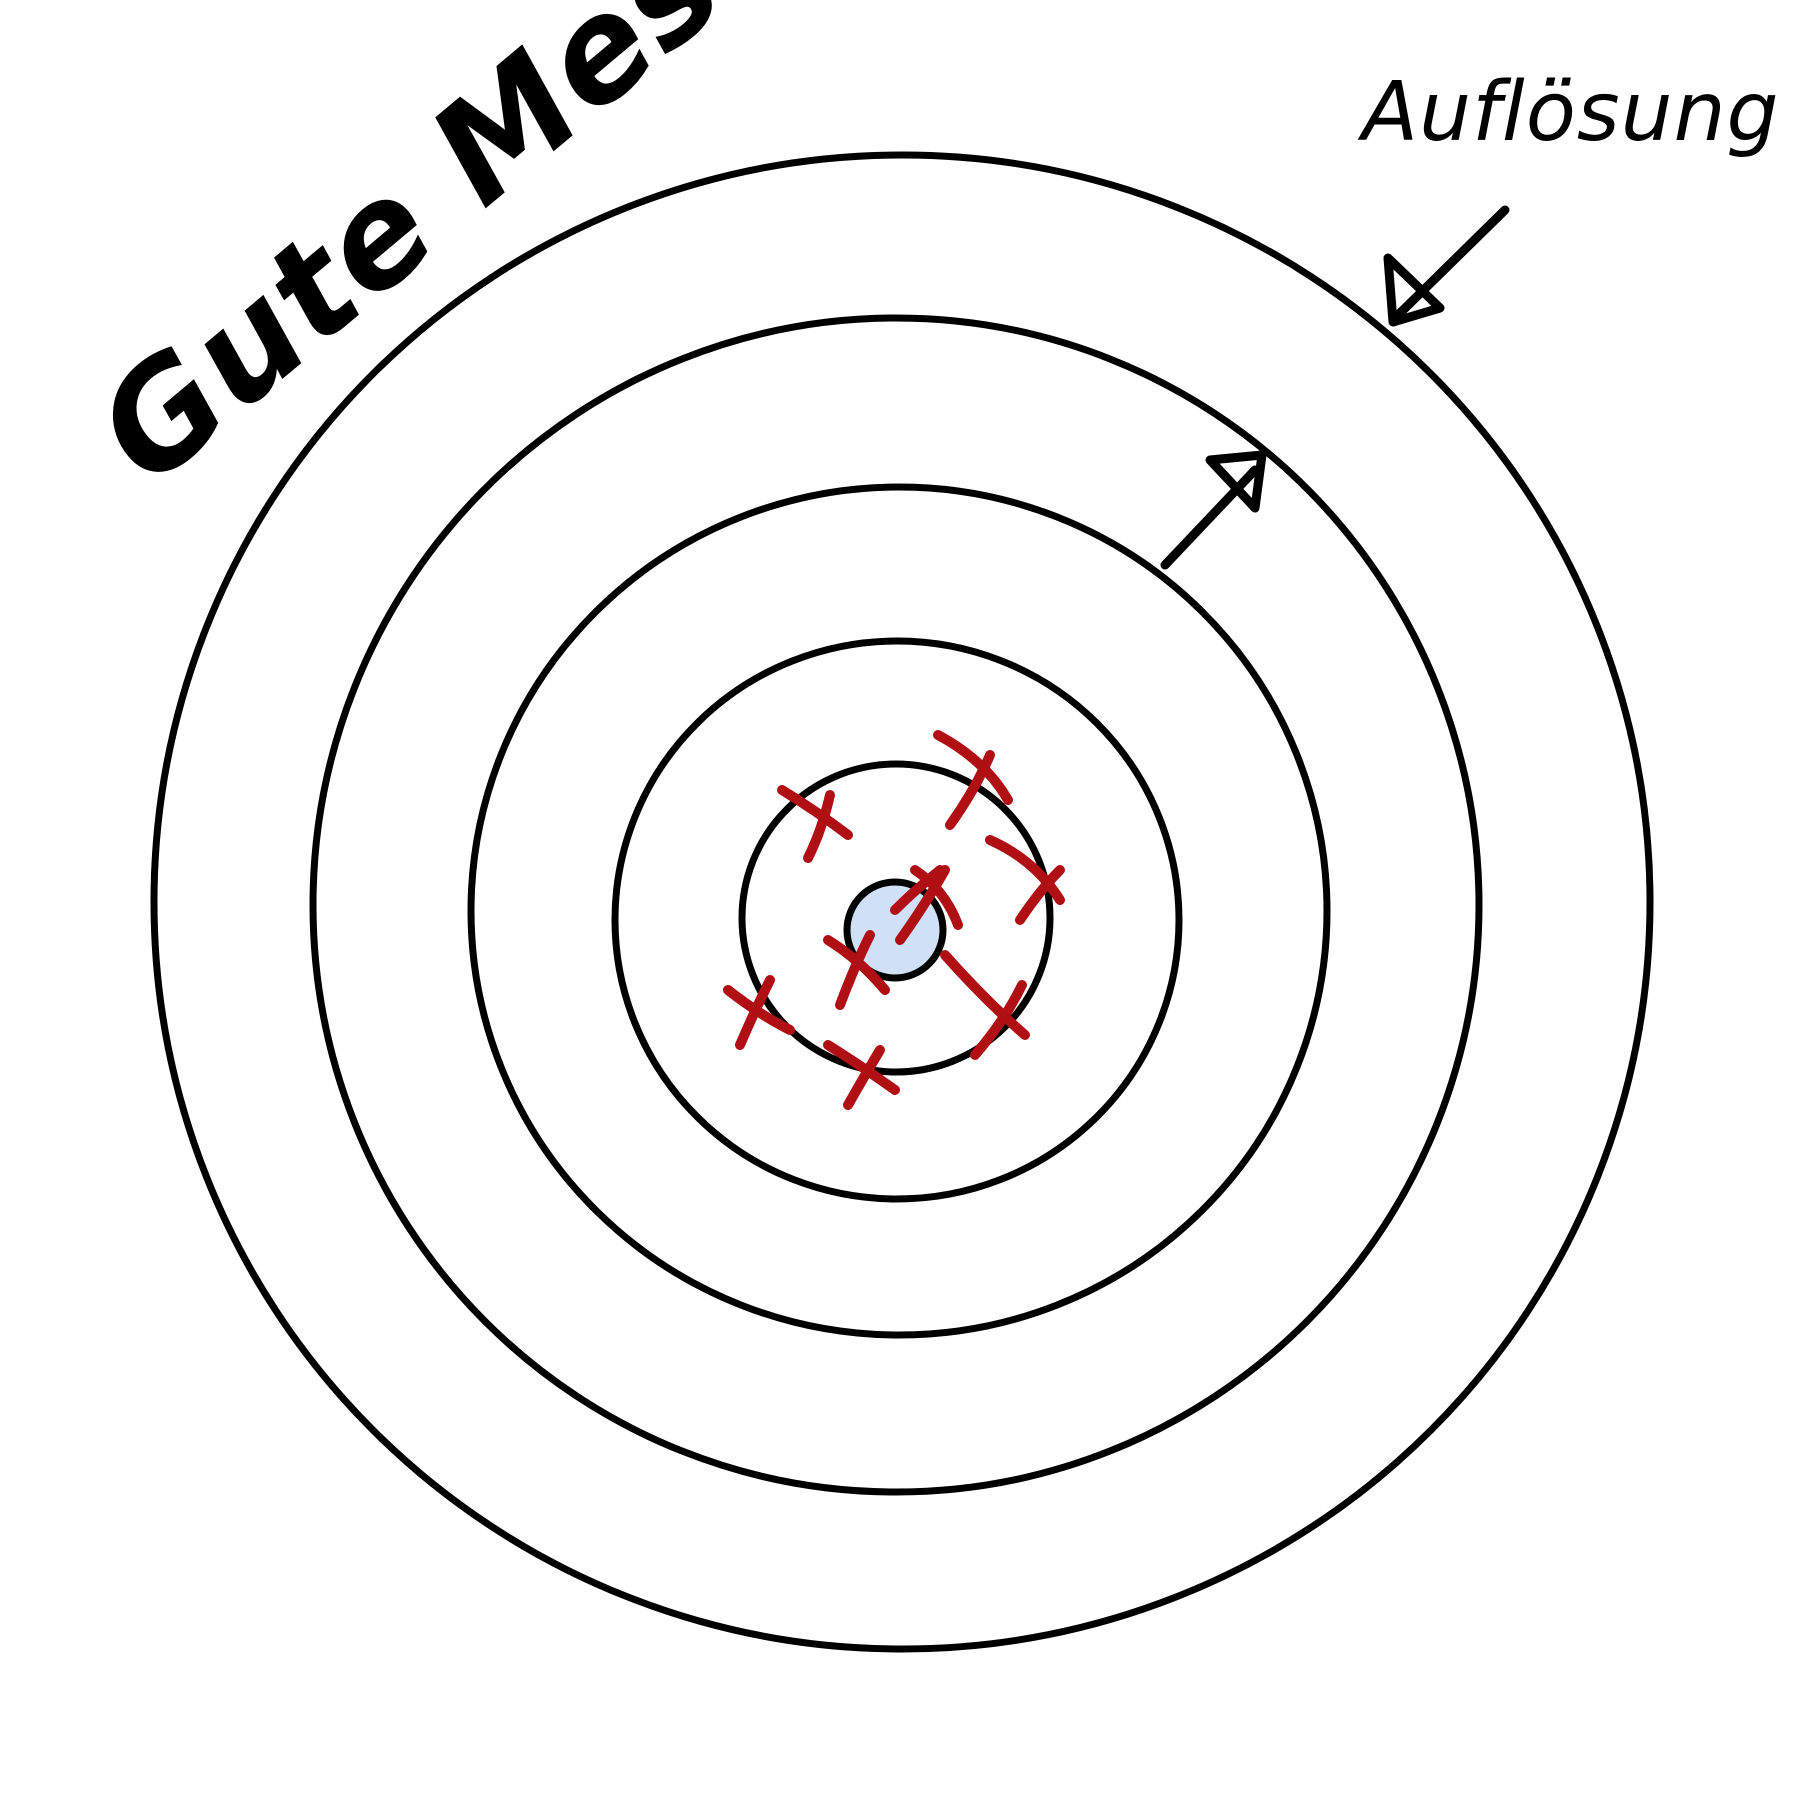 This screenshot has height=1798, width=1800. What do you see at coordinates (1568, 112) in the screenshot?
I see `resolution-label: Auflösung` at bounding box center [1568, 112].